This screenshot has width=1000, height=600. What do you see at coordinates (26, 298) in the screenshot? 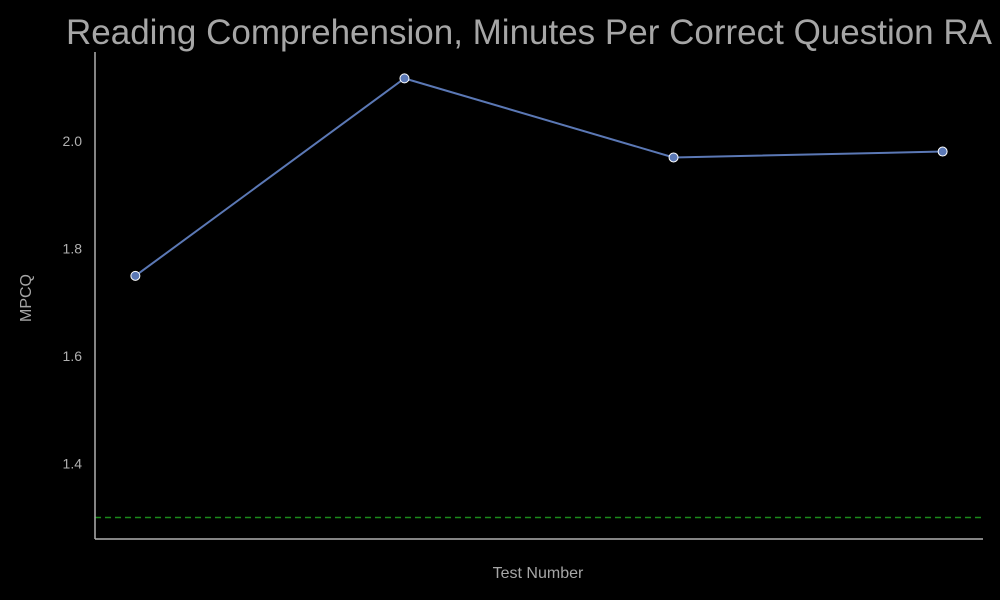
I see `y-axis-label: MPCQ` at bounding box center [26, 298].